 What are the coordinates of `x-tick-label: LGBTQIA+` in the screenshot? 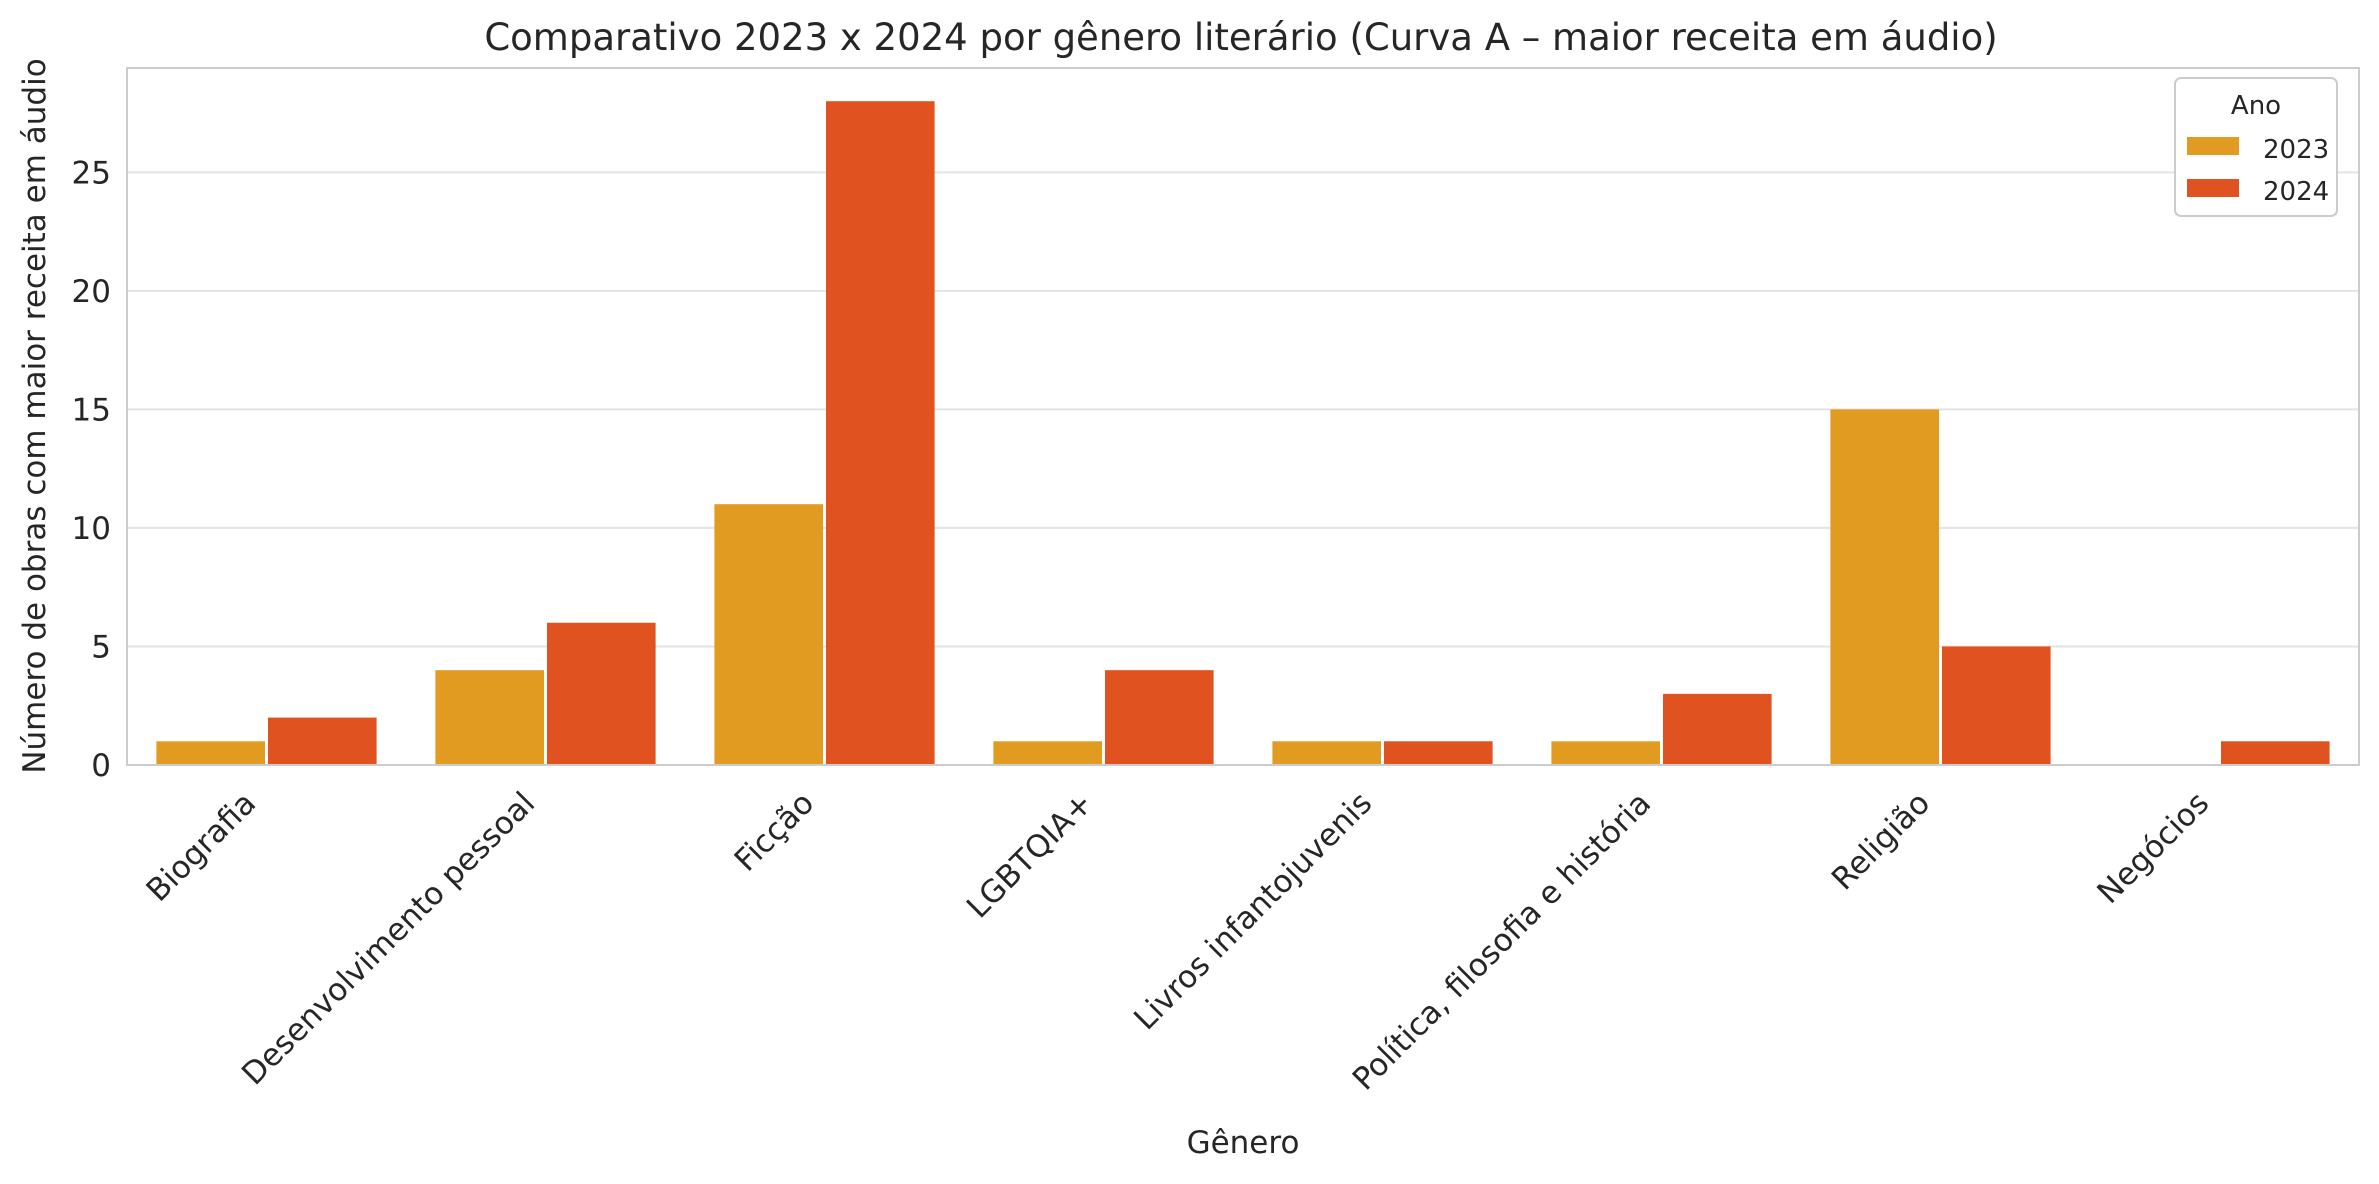 It's located at (1030, 855).